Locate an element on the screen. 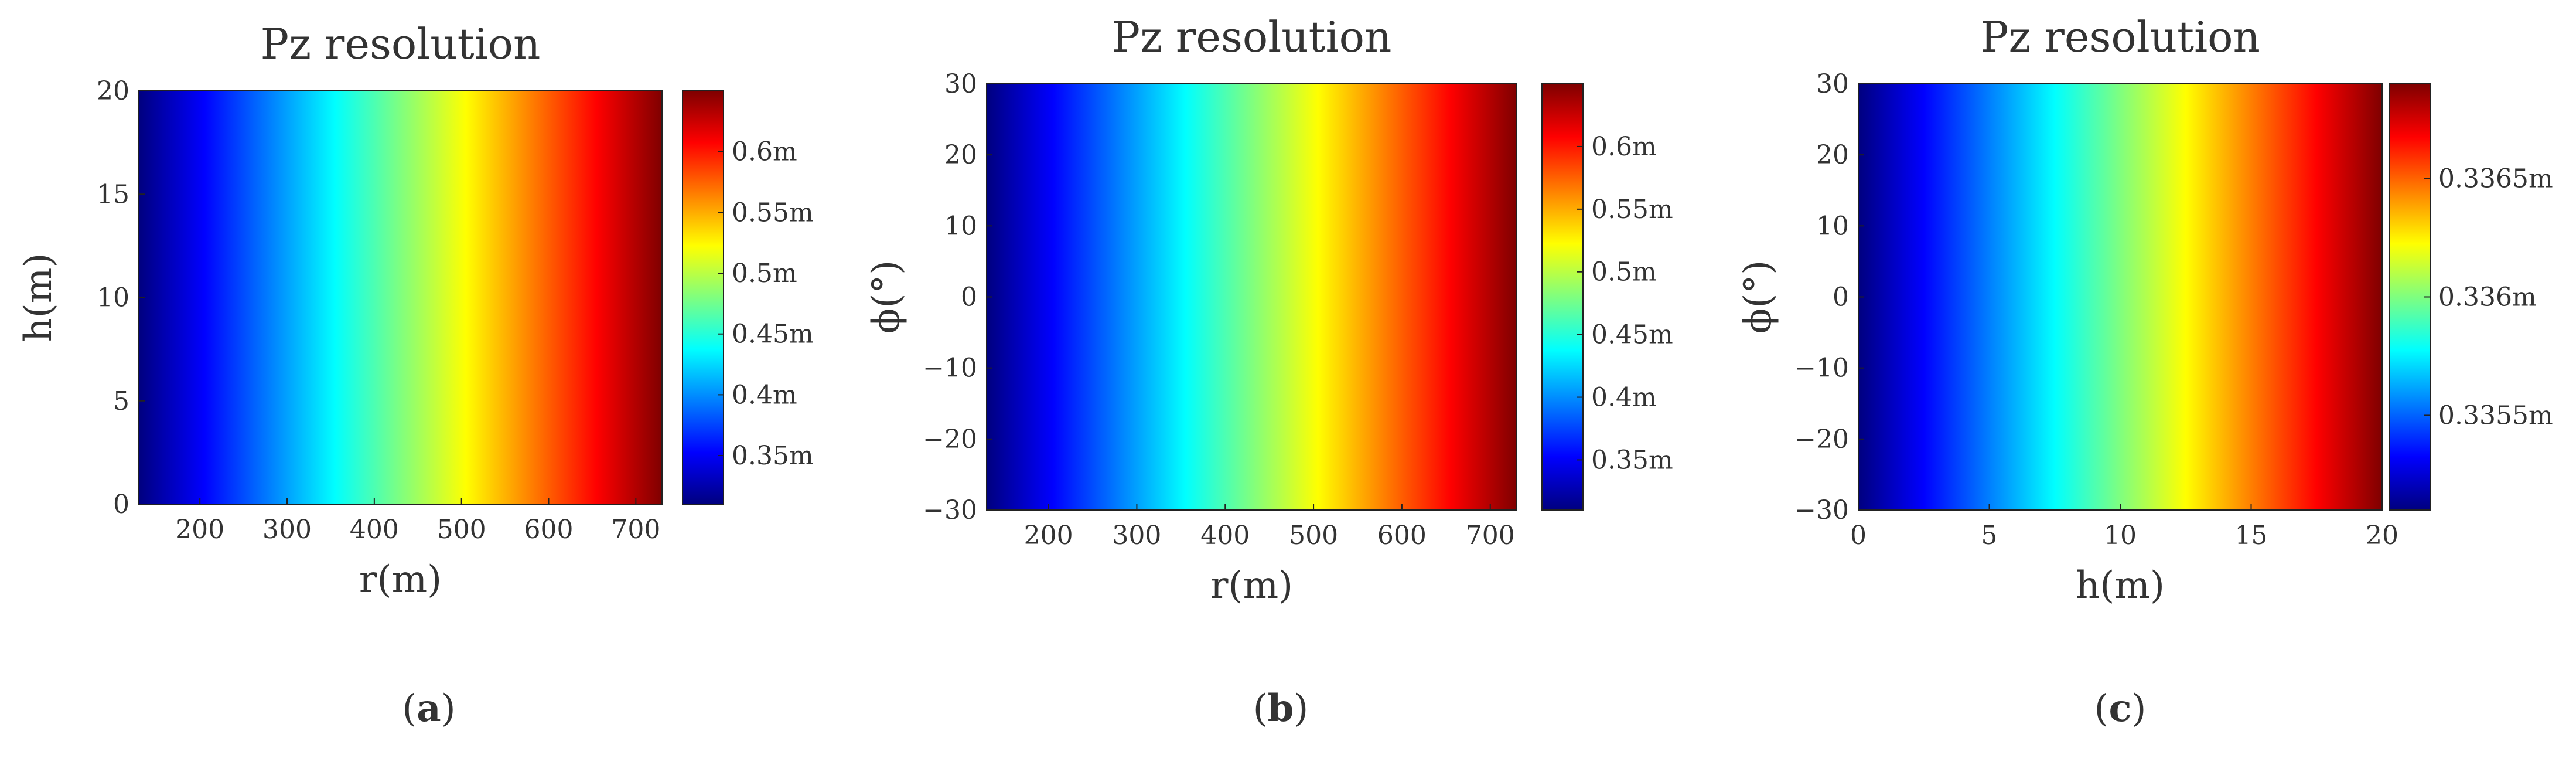  y-axis-label: h(m) is located at coordinates (39, 297).